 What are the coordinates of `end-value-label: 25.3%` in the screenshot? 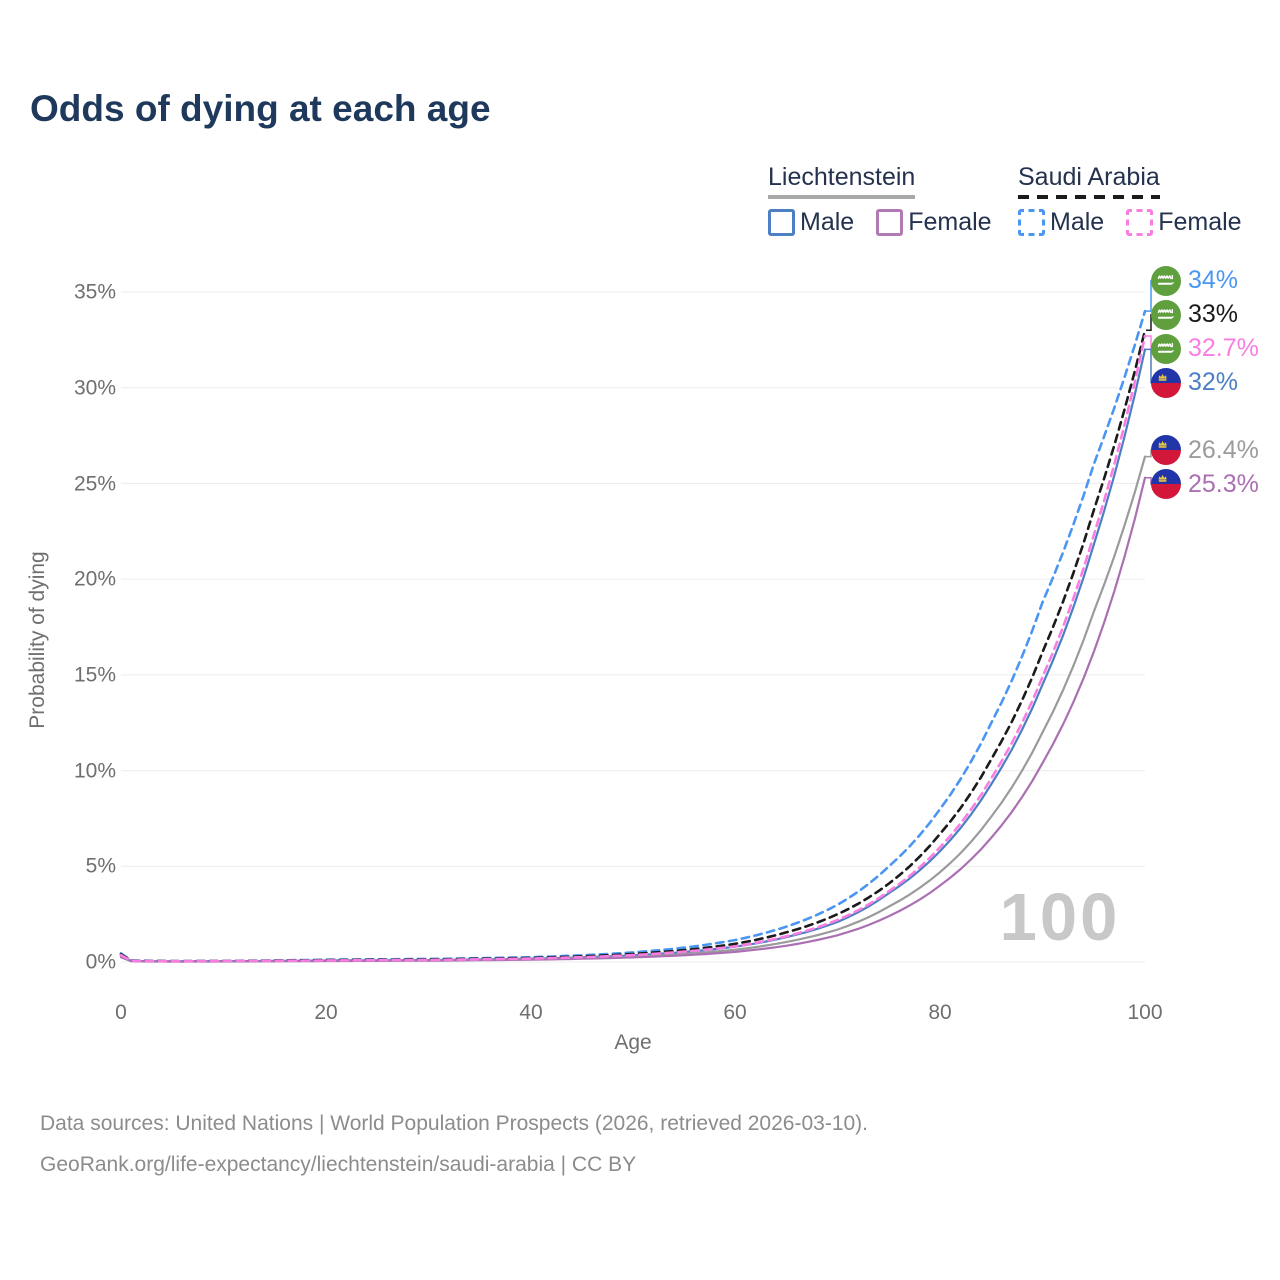 It's located at (1223, 483).